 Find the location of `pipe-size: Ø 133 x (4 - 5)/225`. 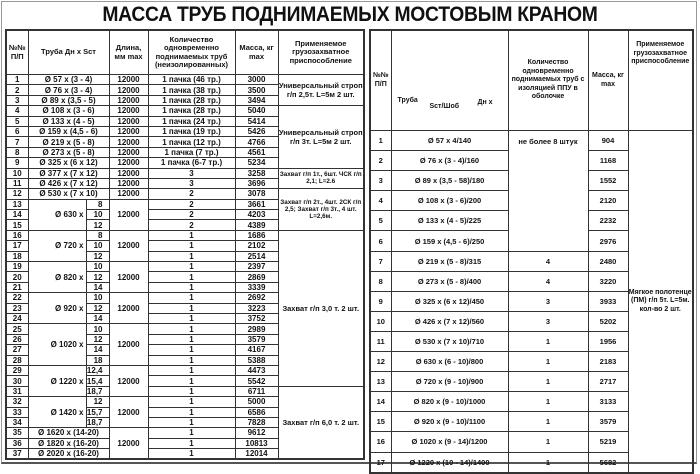

pipe-size: Ø 133 x (4 - 5)/225 is located at coordinates (449, 221).